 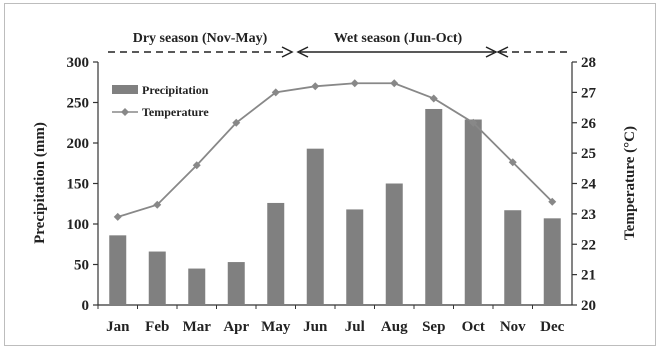 I want to click on left-tick-label: 250, so click(x=78, y=104).